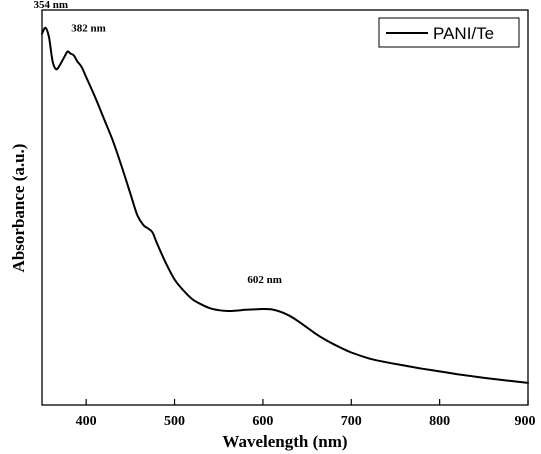 This screenshot has width=541, height=454. I want to click on x-tick-label: 700, so click(351, 421).